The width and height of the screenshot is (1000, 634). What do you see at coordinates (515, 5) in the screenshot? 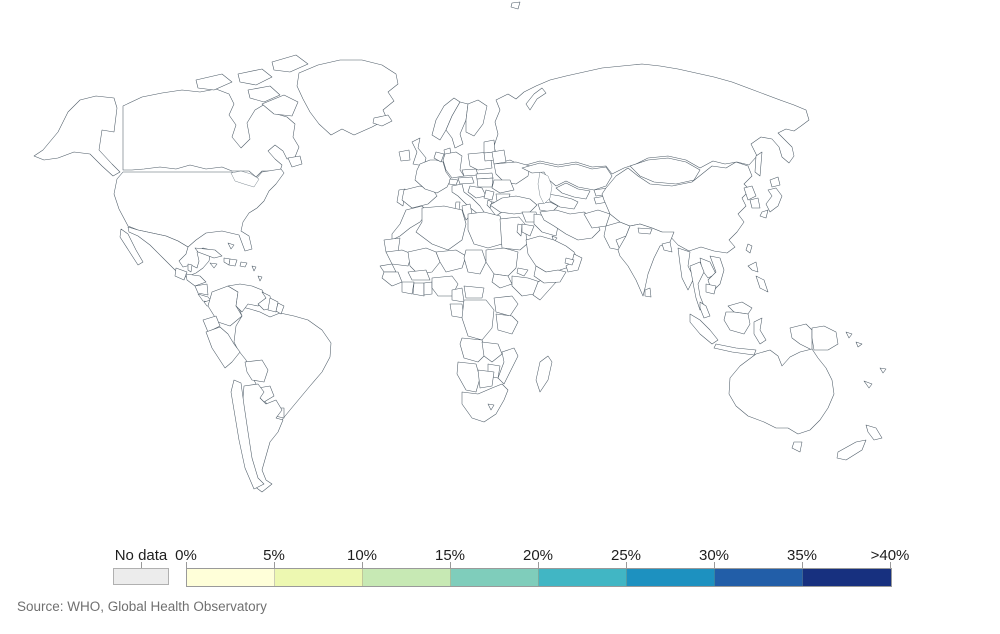
I see `island-svalbard` at bounding box center [515, 5].